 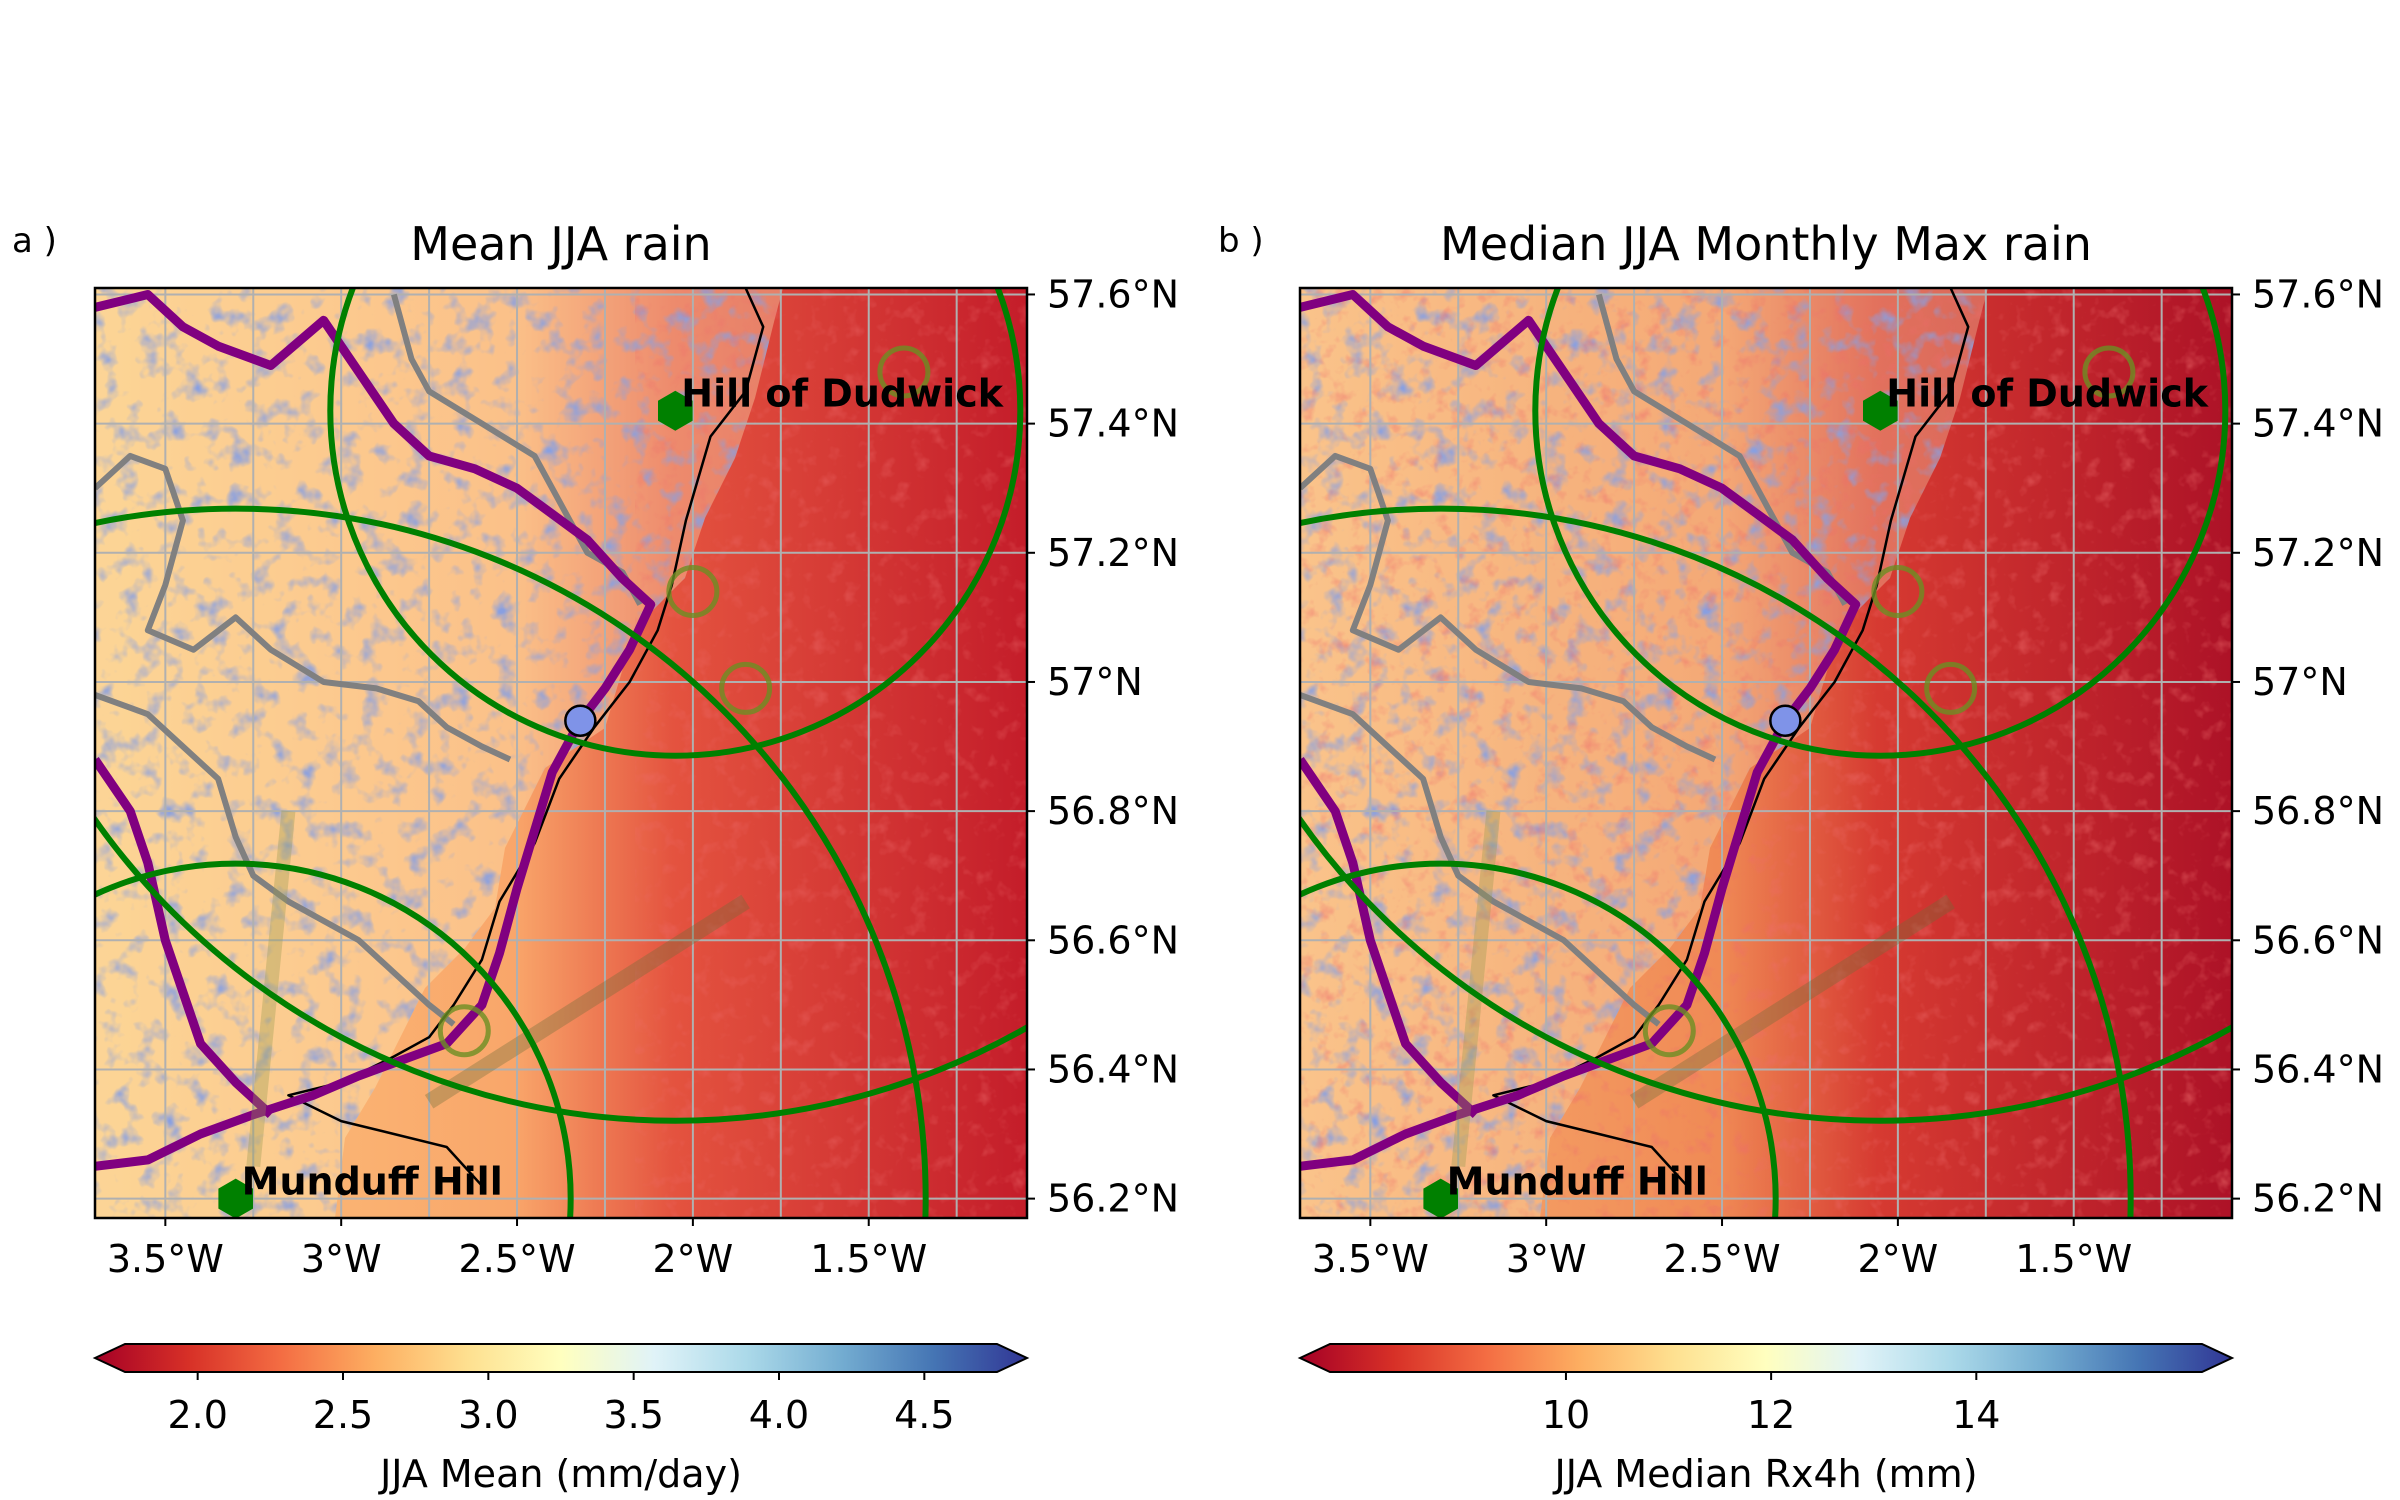 What do you see at coordinates (34, 241) in the screenshot?
I see `panel-a-letter: a )` at bounding box center [34, 241].